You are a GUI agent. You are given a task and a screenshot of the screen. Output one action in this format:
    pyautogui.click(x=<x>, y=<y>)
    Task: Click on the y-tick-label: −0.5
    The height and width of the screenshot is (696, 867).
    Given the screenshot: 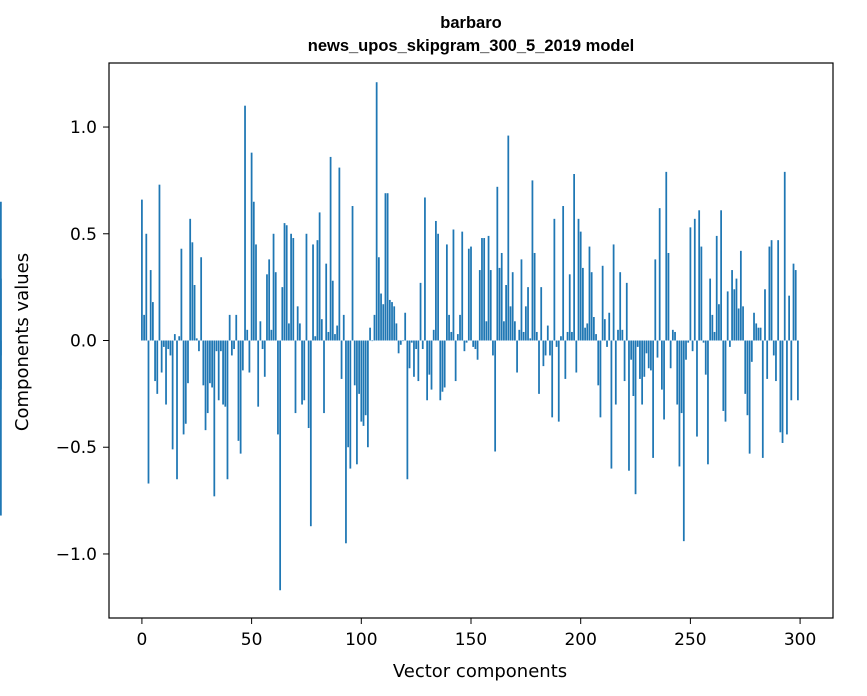 What is the action you would take?
    pyautogui.click(x=76, y=448)
    